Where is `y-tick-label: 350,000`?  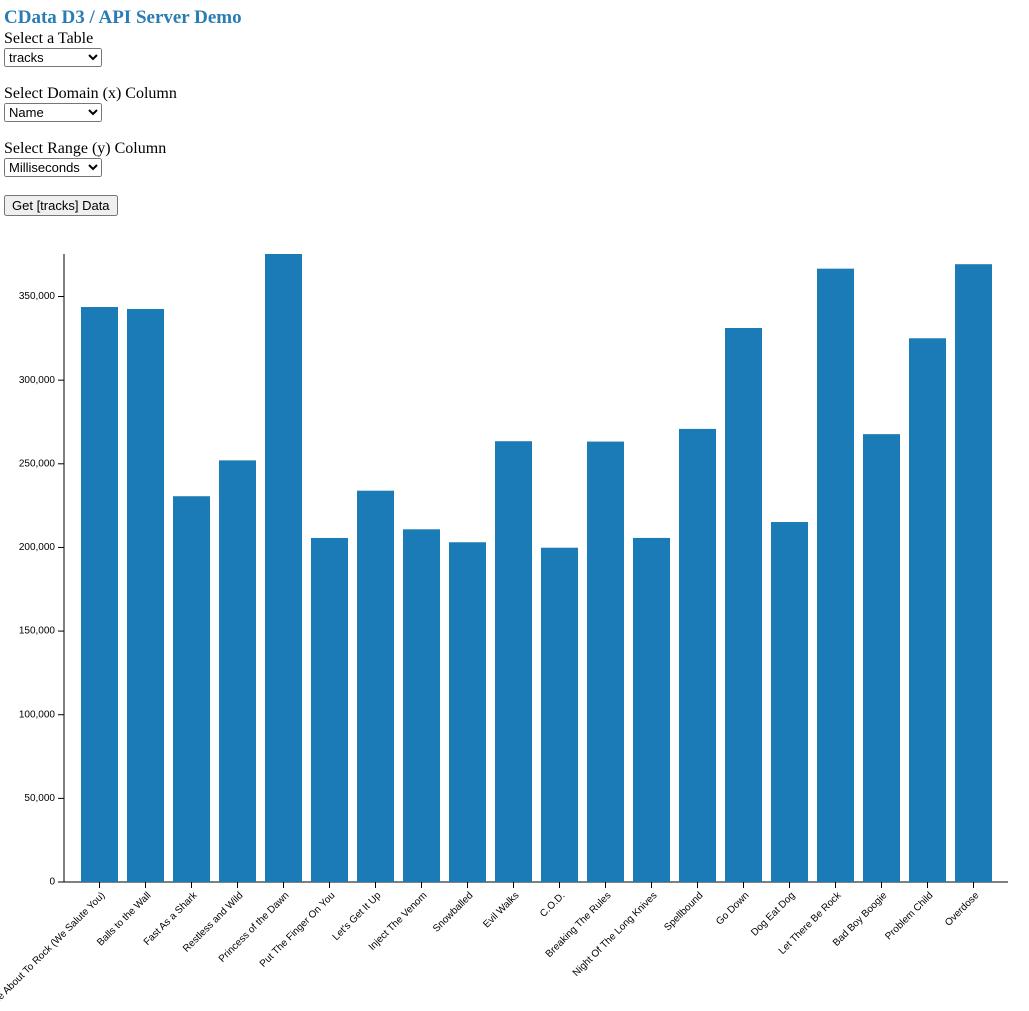 y-tick-label: 350,000 is located at coordinates (37, 296).